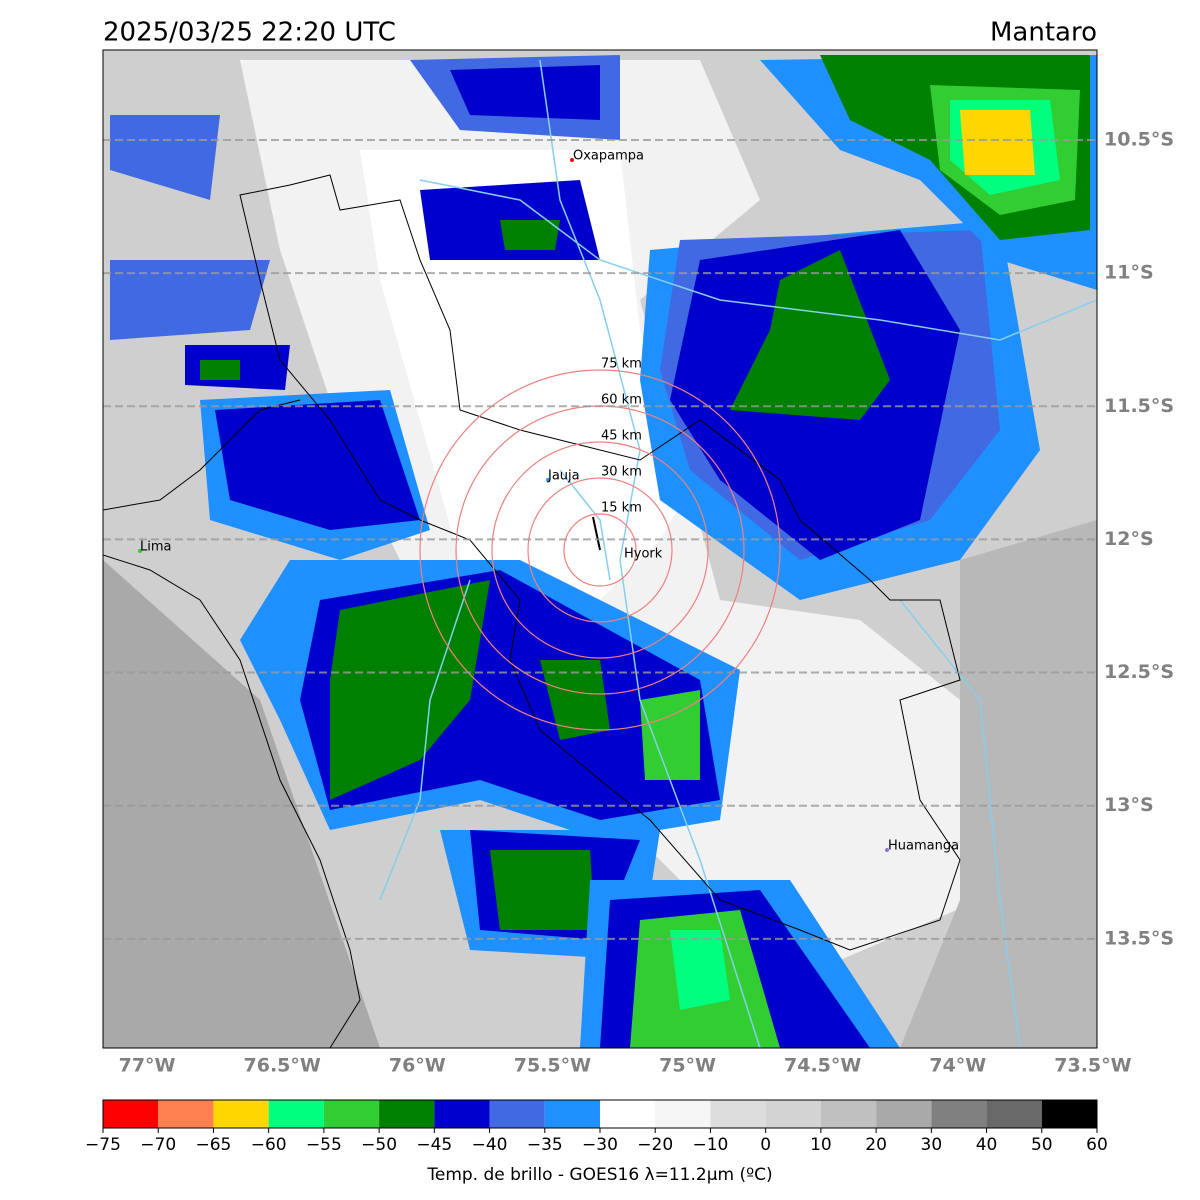  Describe the element at coordinates (599, 1175) in the screenshot. I see `colorbar-label: Temp. de brillo - GOES16 λ=11.2μm (ºC)` at that location.